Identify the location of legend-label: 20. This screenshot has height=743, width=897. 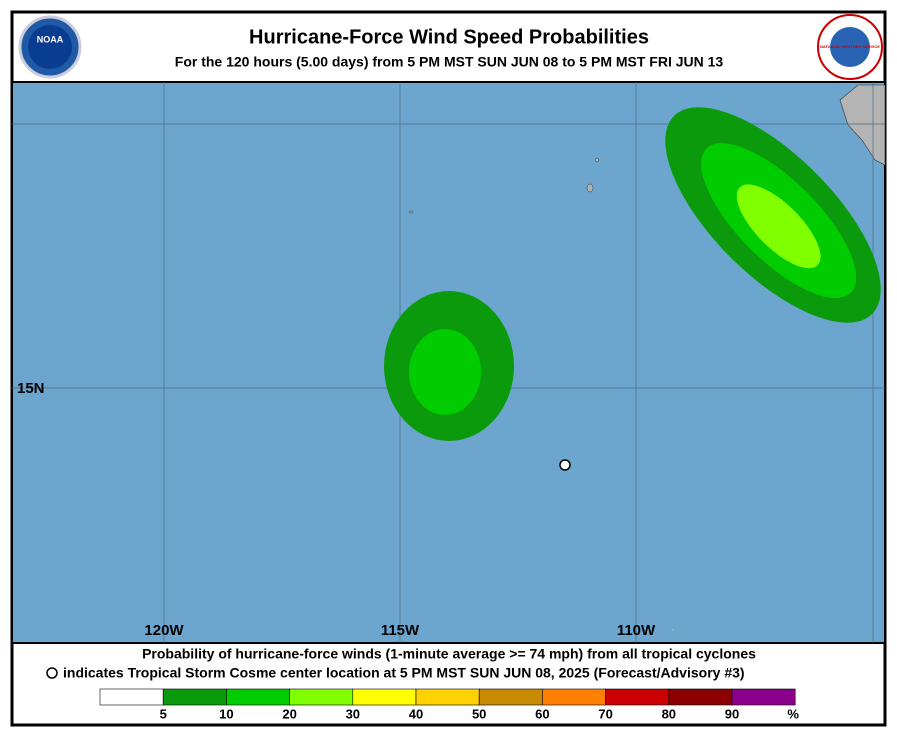
(289, 713).